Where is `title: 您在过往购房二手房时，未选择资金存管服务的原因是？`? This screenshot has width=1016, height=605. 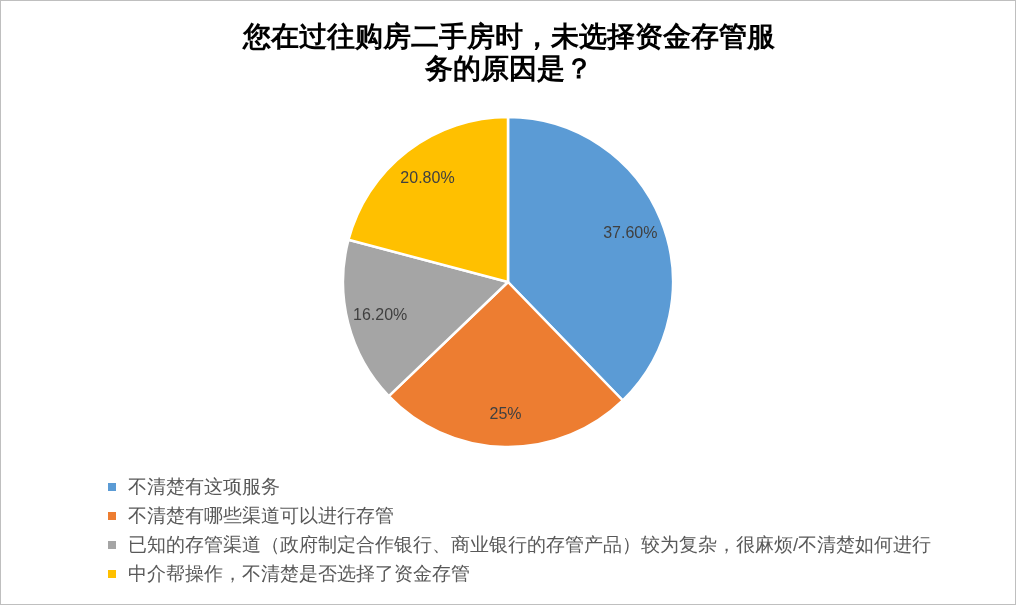 title: 您在过往购房二手房时，未选择资金存管服务的原因是？ is located at coordinates (508, 53).